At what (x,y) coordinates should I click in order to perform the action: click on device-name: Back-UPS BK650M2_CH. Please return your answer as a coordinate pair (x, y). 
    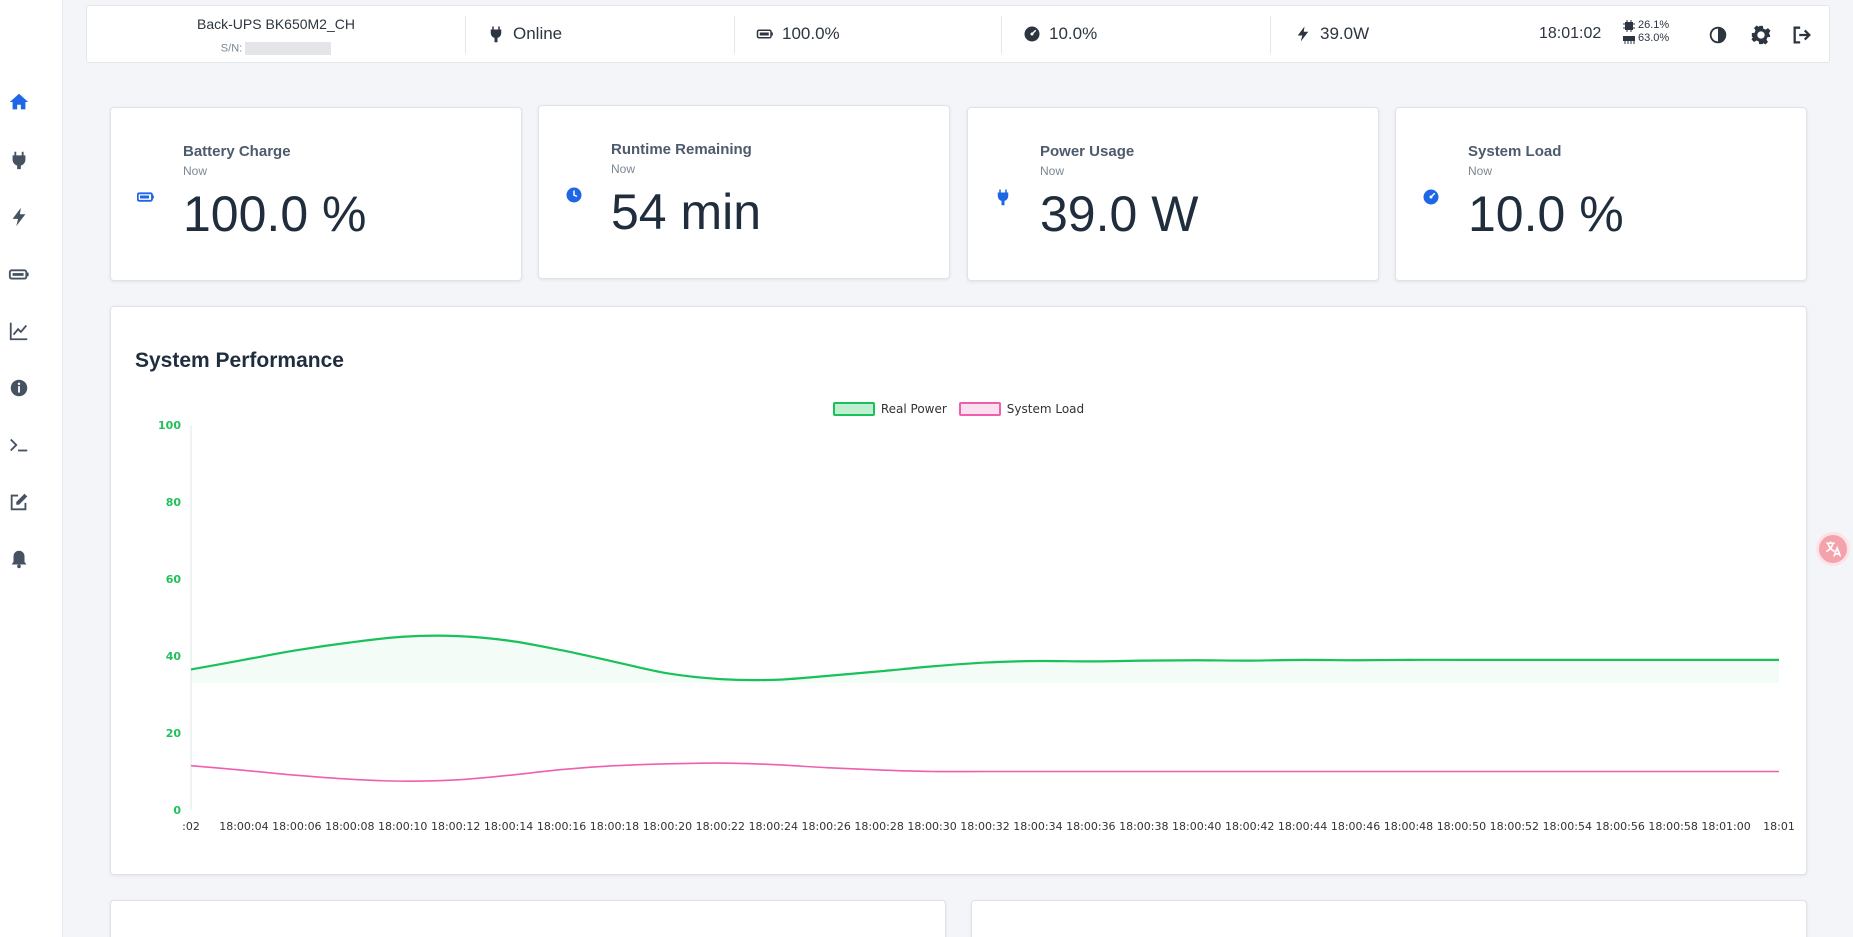
    Looking at the image, I should click on (276, 24).